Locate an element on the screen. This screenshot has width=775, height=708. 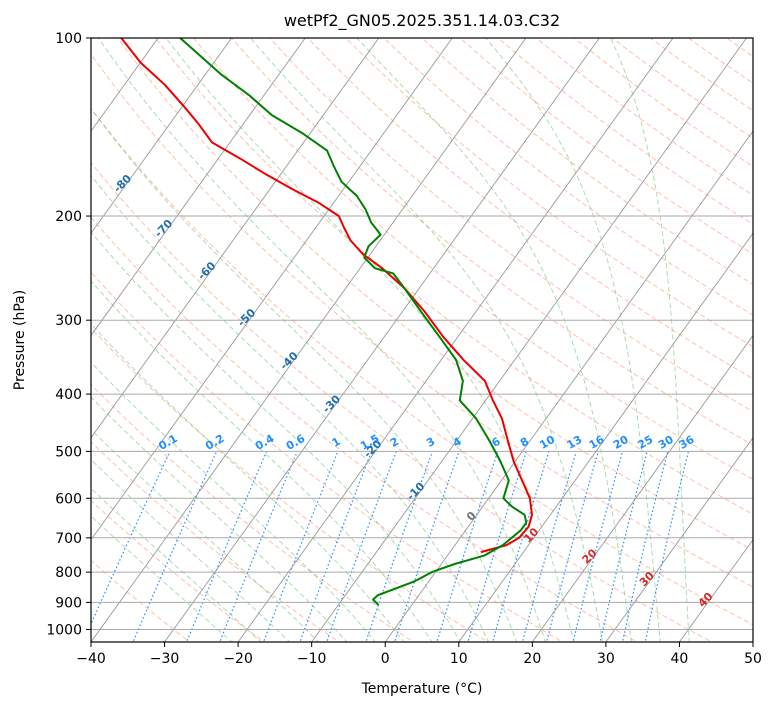
mixing-ratio-label: 30 is located at coordinates (666, 442).